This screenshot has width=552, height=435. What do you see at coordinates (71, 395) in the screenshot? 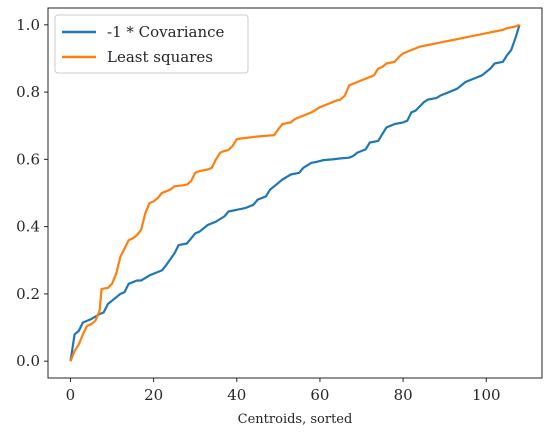
I see `x-tick-label: 0` at bounding box center [71, 395].